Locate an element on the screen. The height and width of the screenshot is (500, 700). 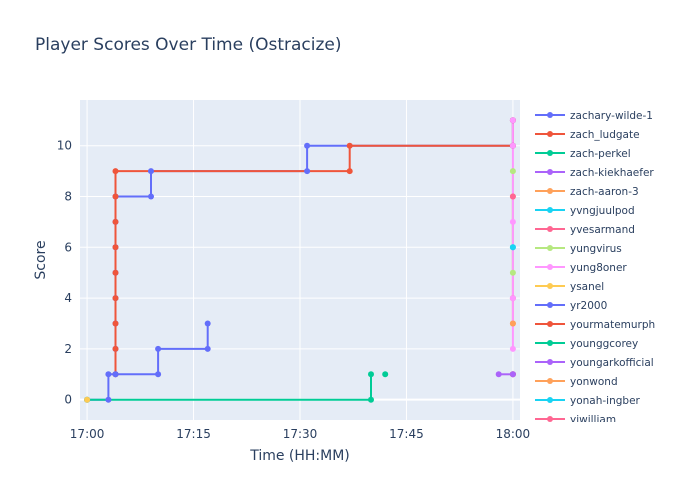
data-point-yiwilliam is located at coordinates (512, 196).